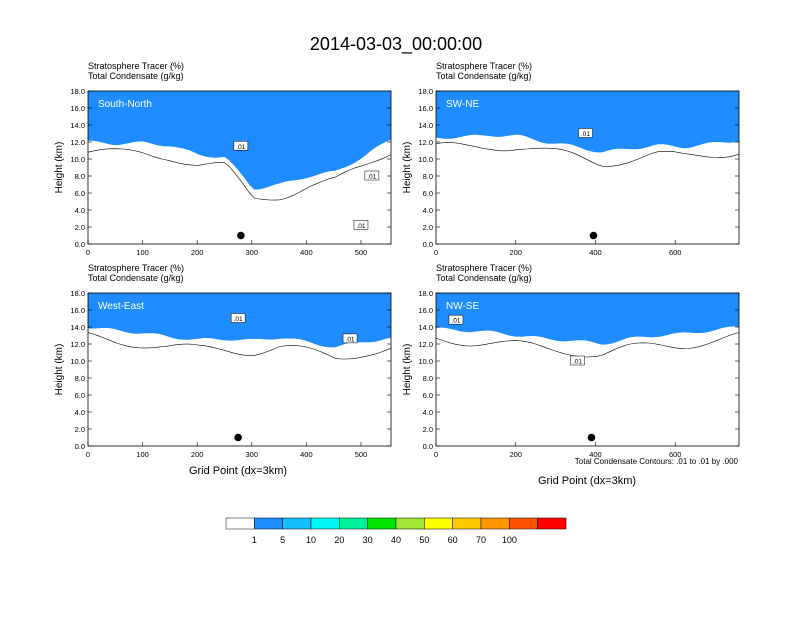 The width and height of the screenshot is (792, 617). Describe the element at coordinates (339, 540) in the screenshot. I see `colorbar-label: 20` at that location.